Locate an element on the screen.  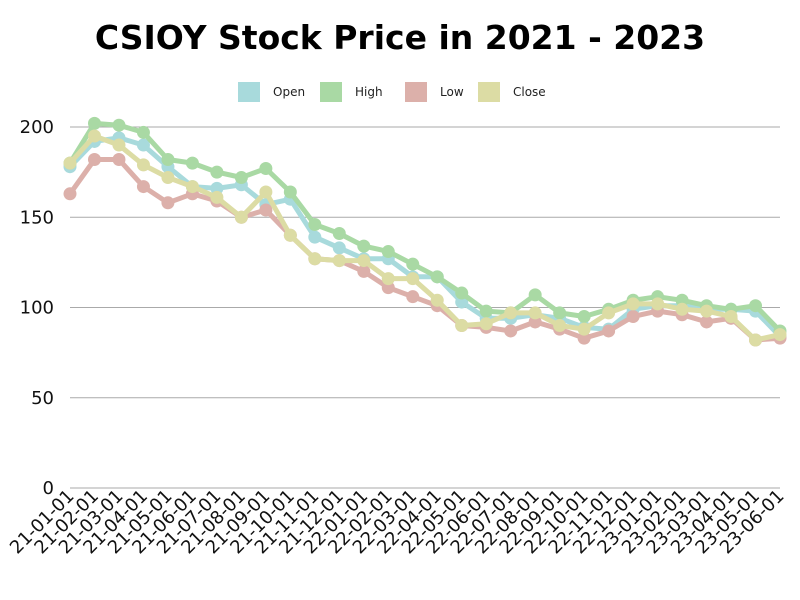
legend-label-high: High is located at coordinates (369, 92).